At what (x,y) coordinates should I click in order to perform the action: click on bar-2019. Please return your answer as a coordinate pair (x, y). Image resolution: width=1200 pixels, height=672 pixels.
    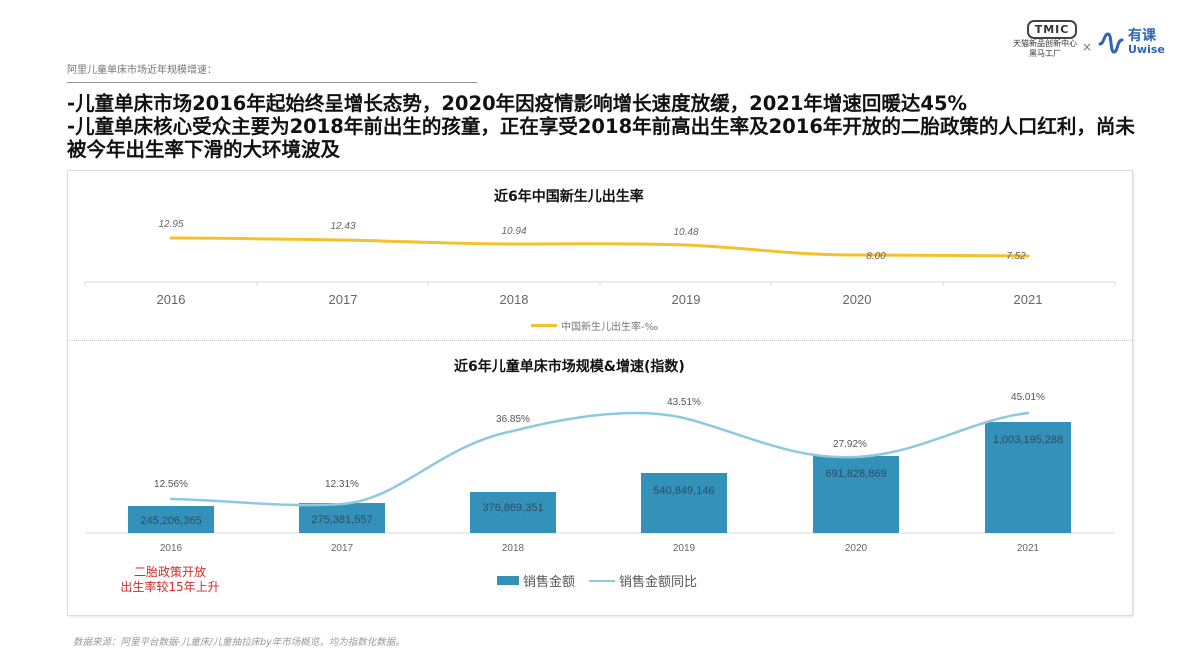
    Looking at the image, I should click on (684, 503).